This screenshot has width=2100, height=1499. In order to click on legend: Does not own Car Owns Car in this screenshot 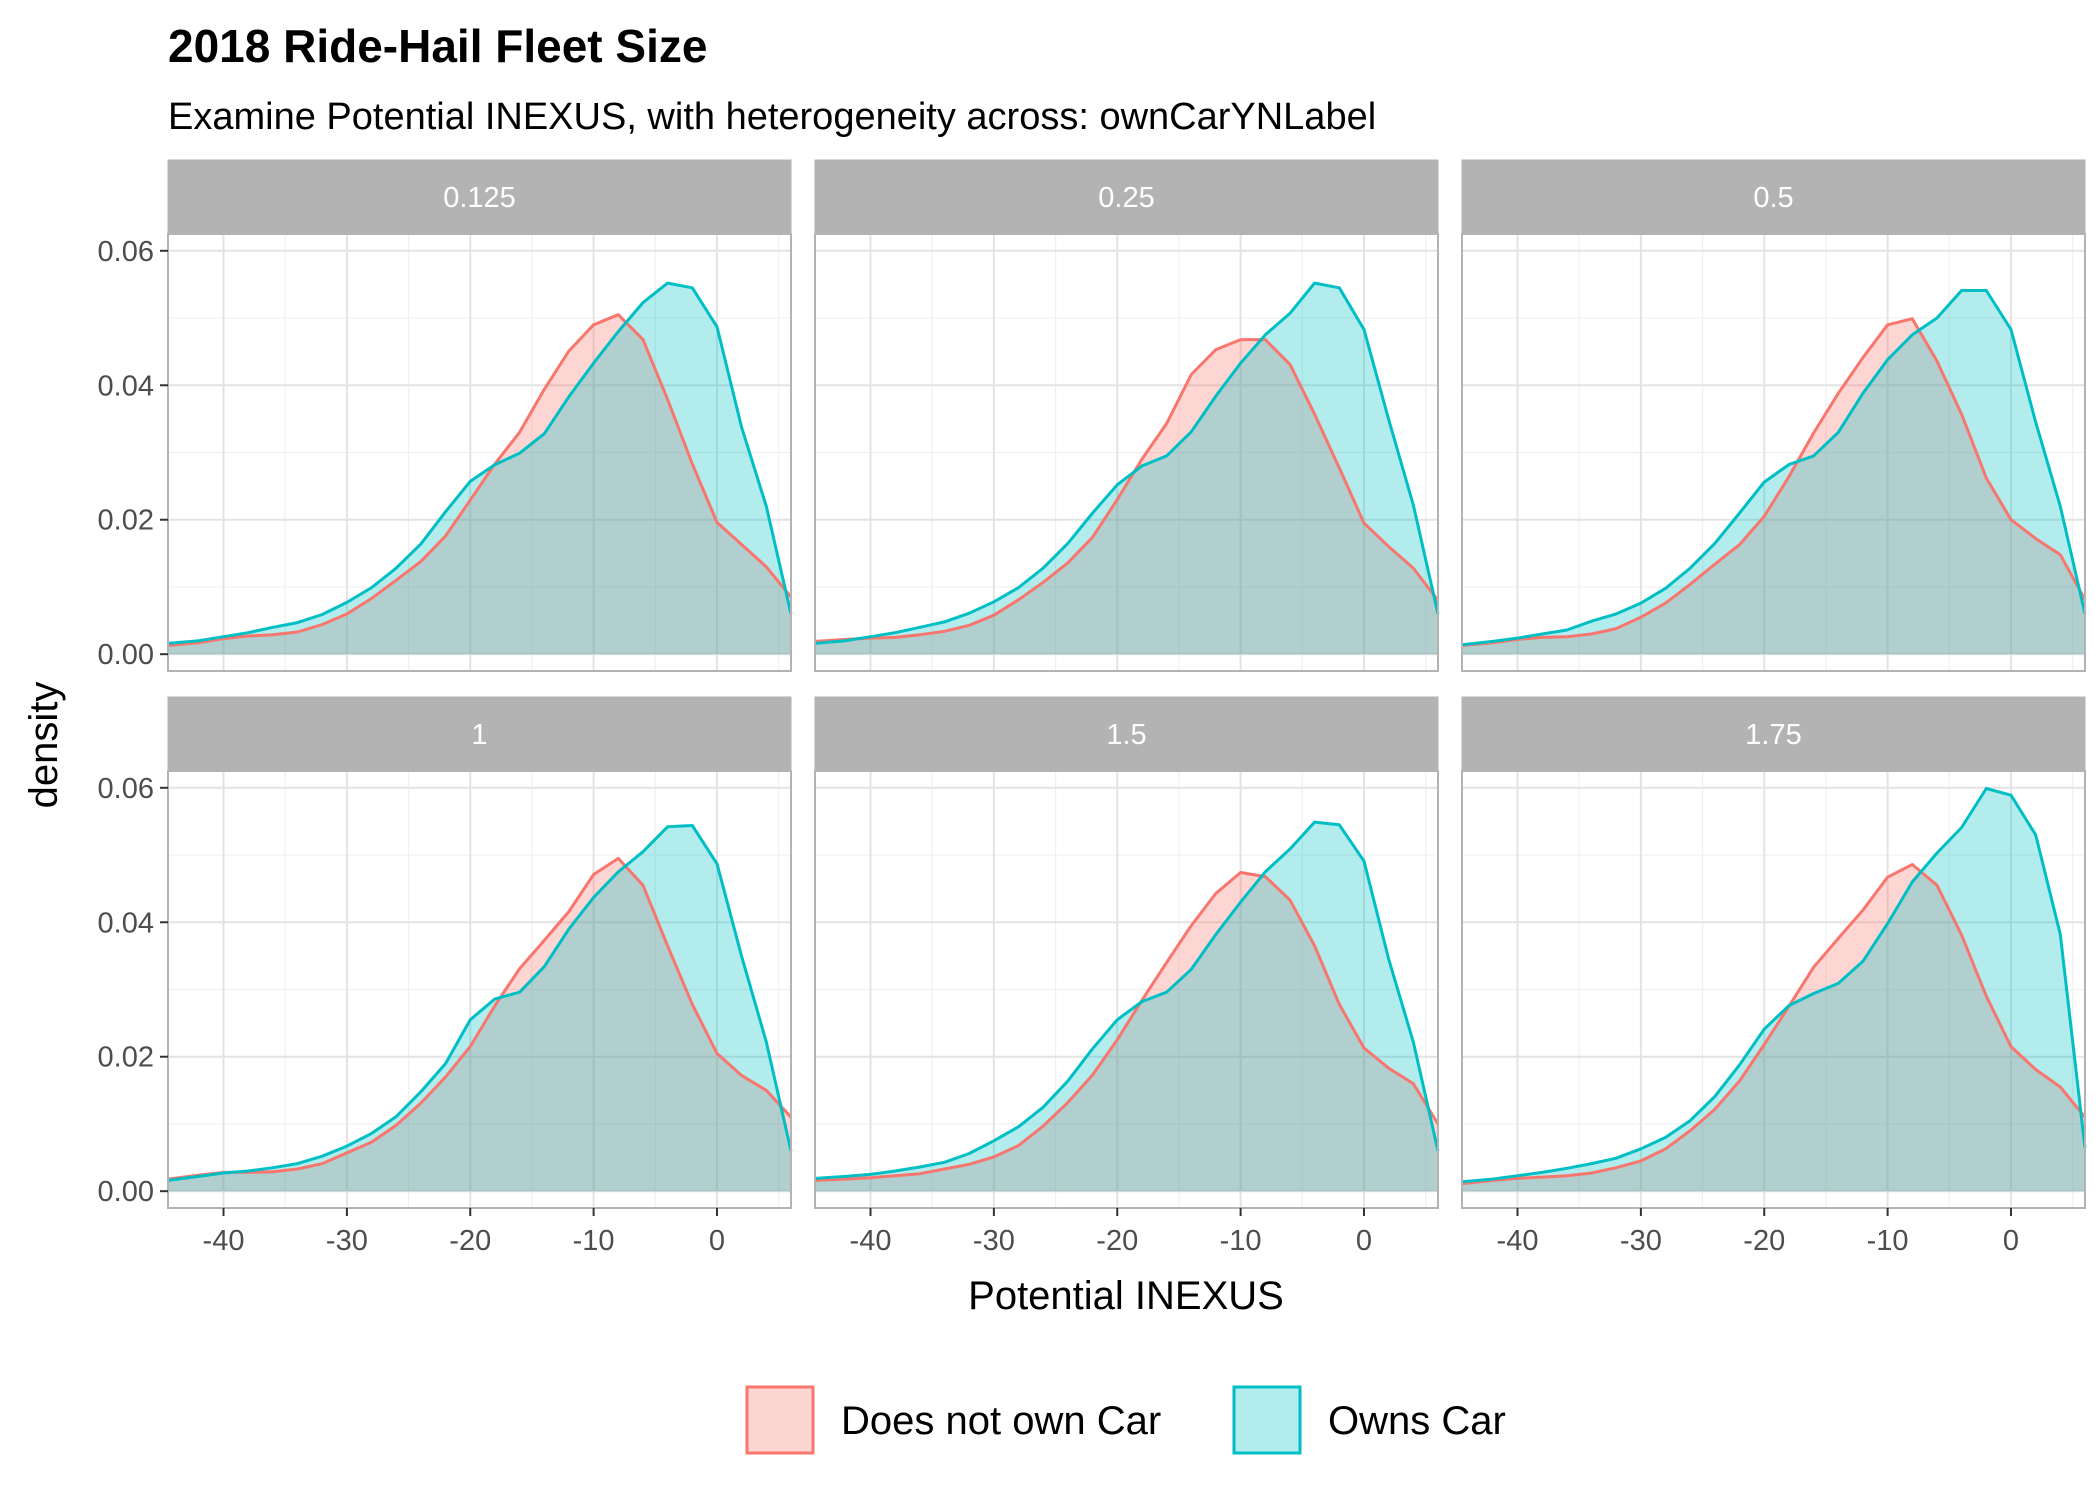, I will do `click(1125, 1420)`.